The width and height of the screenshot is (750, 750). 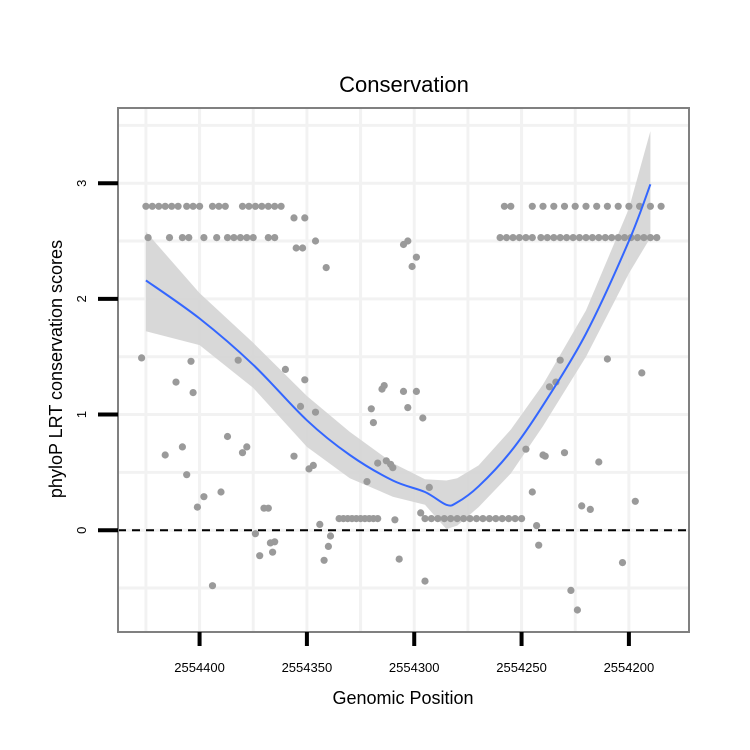 I want to click on y-tick-label: 1, so click(x=81, y=414).